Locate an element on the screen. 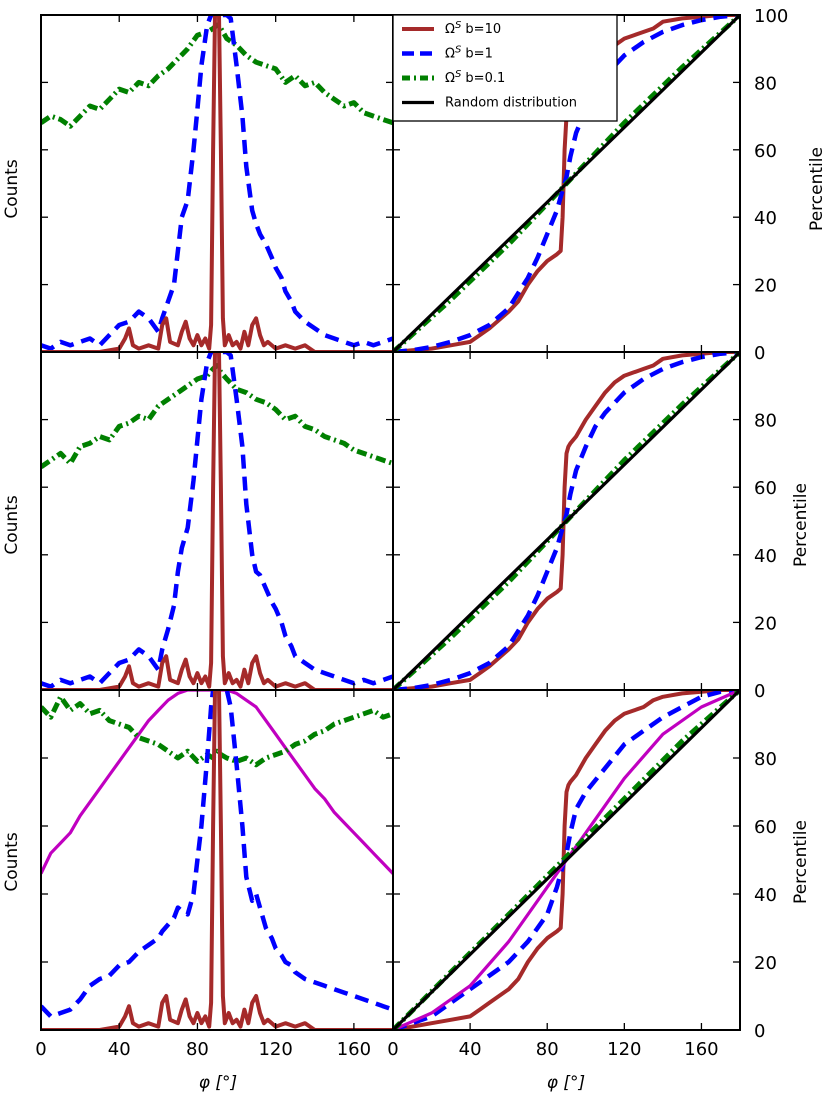 This screenshot has height=1101, width=831. legend-label-b01: ΩS b=0.1 is located at coordinates (475, 77).